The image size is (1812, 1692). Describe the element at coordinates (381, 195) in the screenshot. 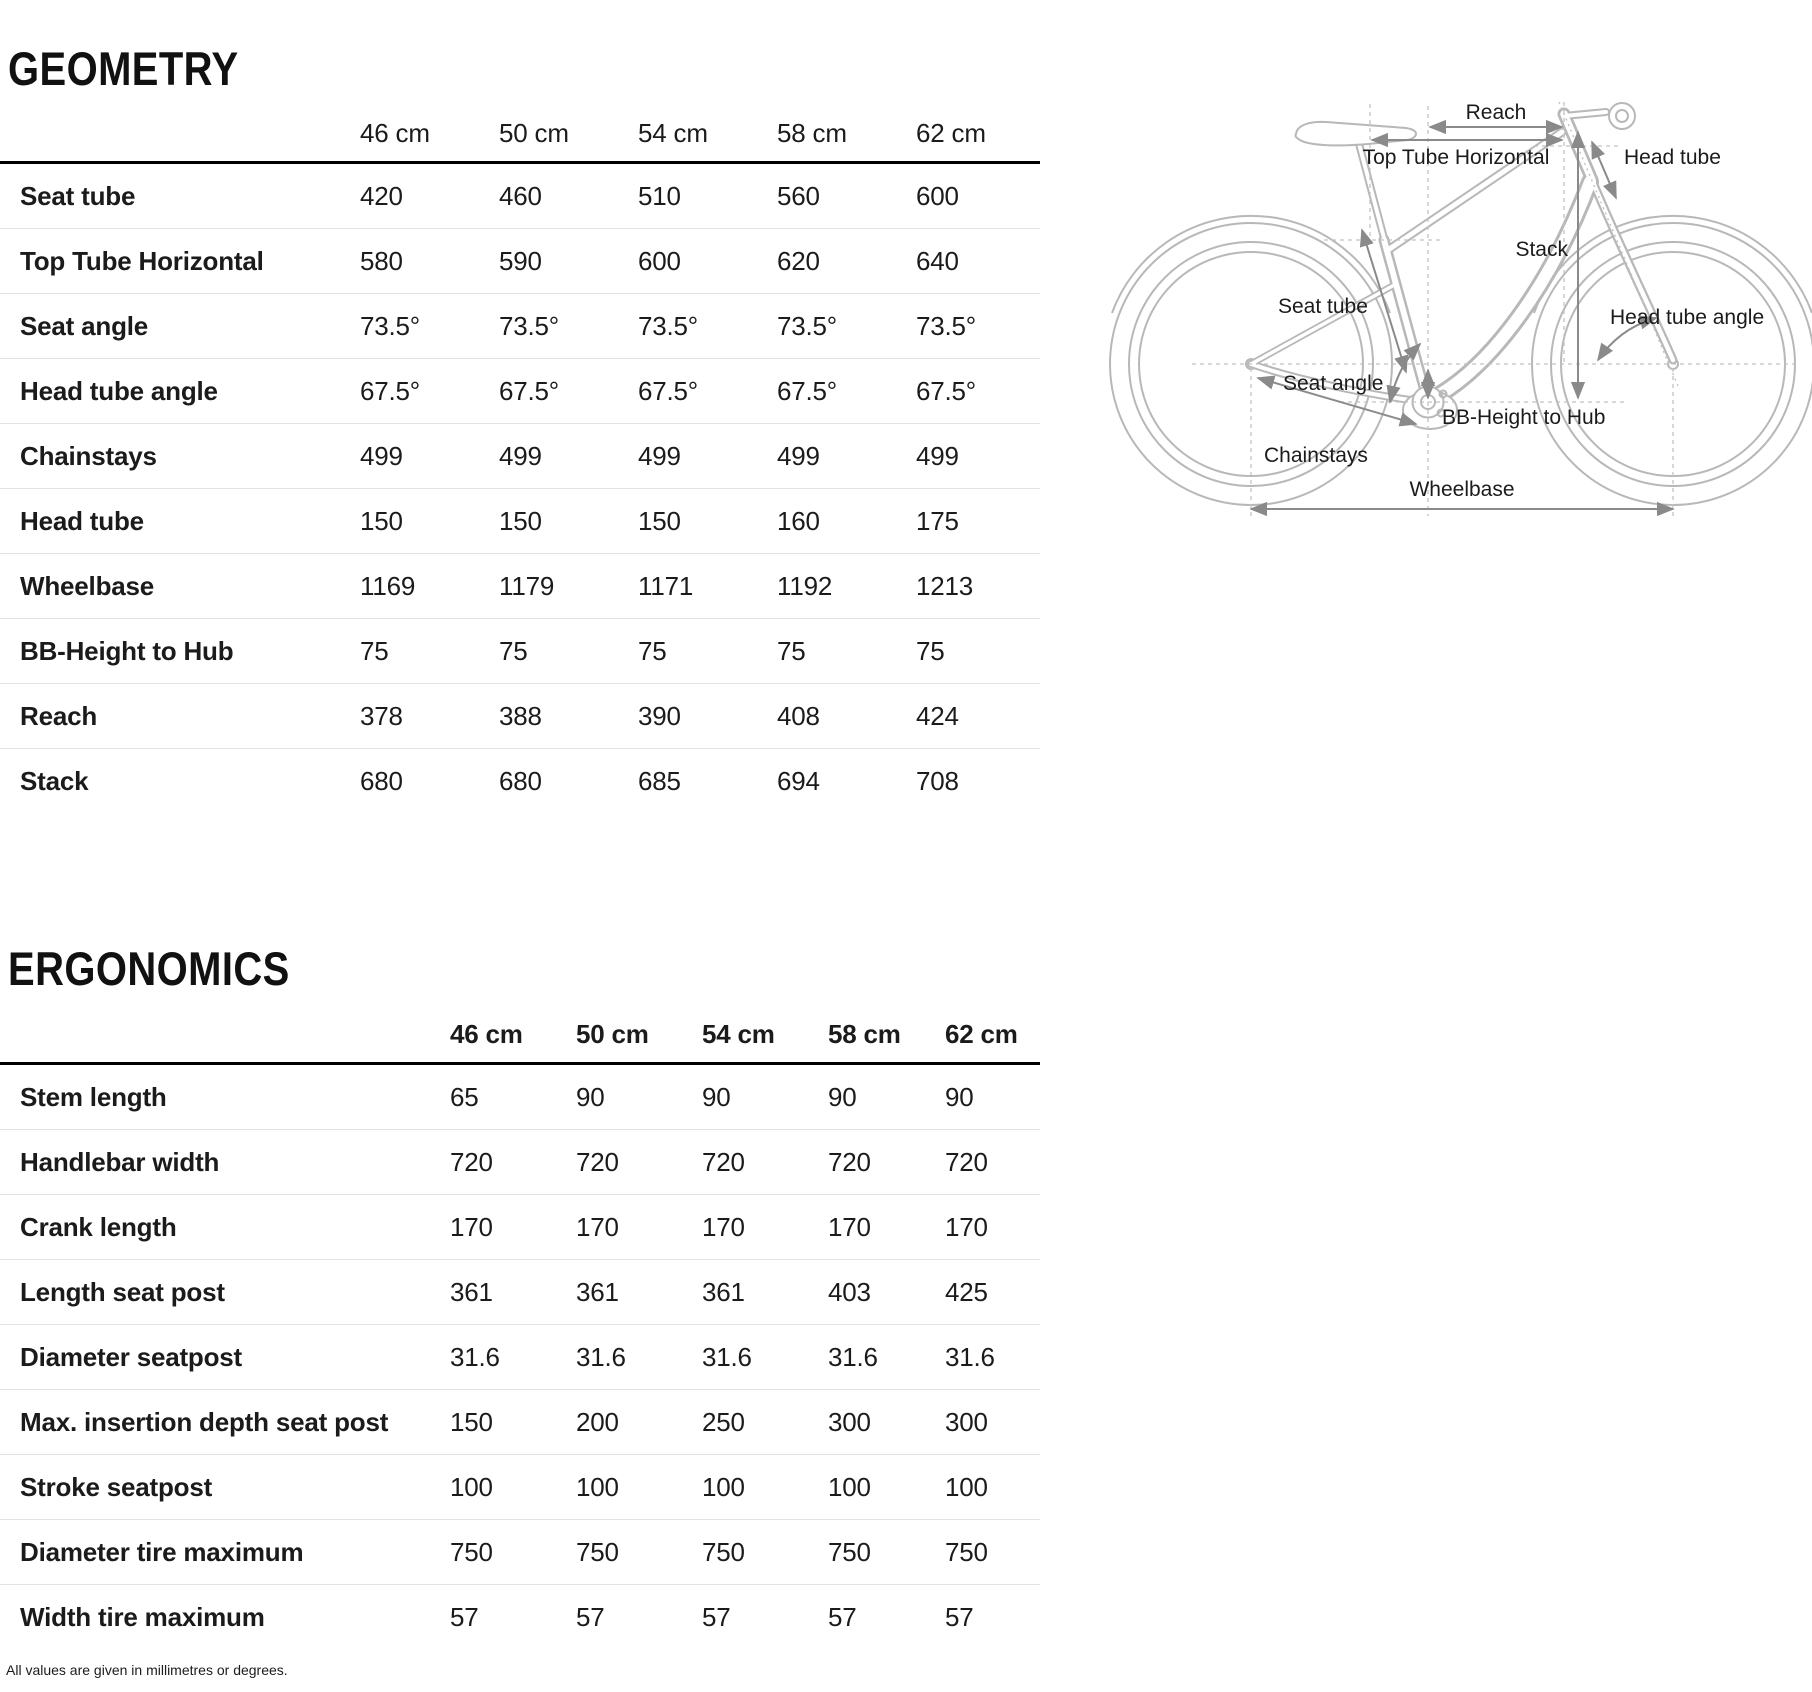

I see `cell-value: 420` at that location.